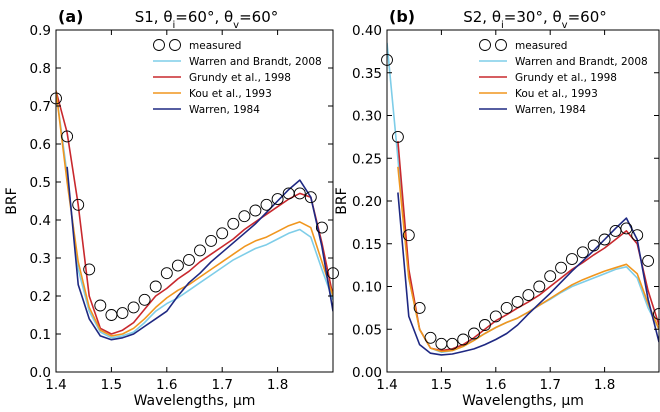 The height and width of the screenshot is (412, 660). I want to click on panel-title: S1, θi=60°, θv=60°, so click(207, 19).